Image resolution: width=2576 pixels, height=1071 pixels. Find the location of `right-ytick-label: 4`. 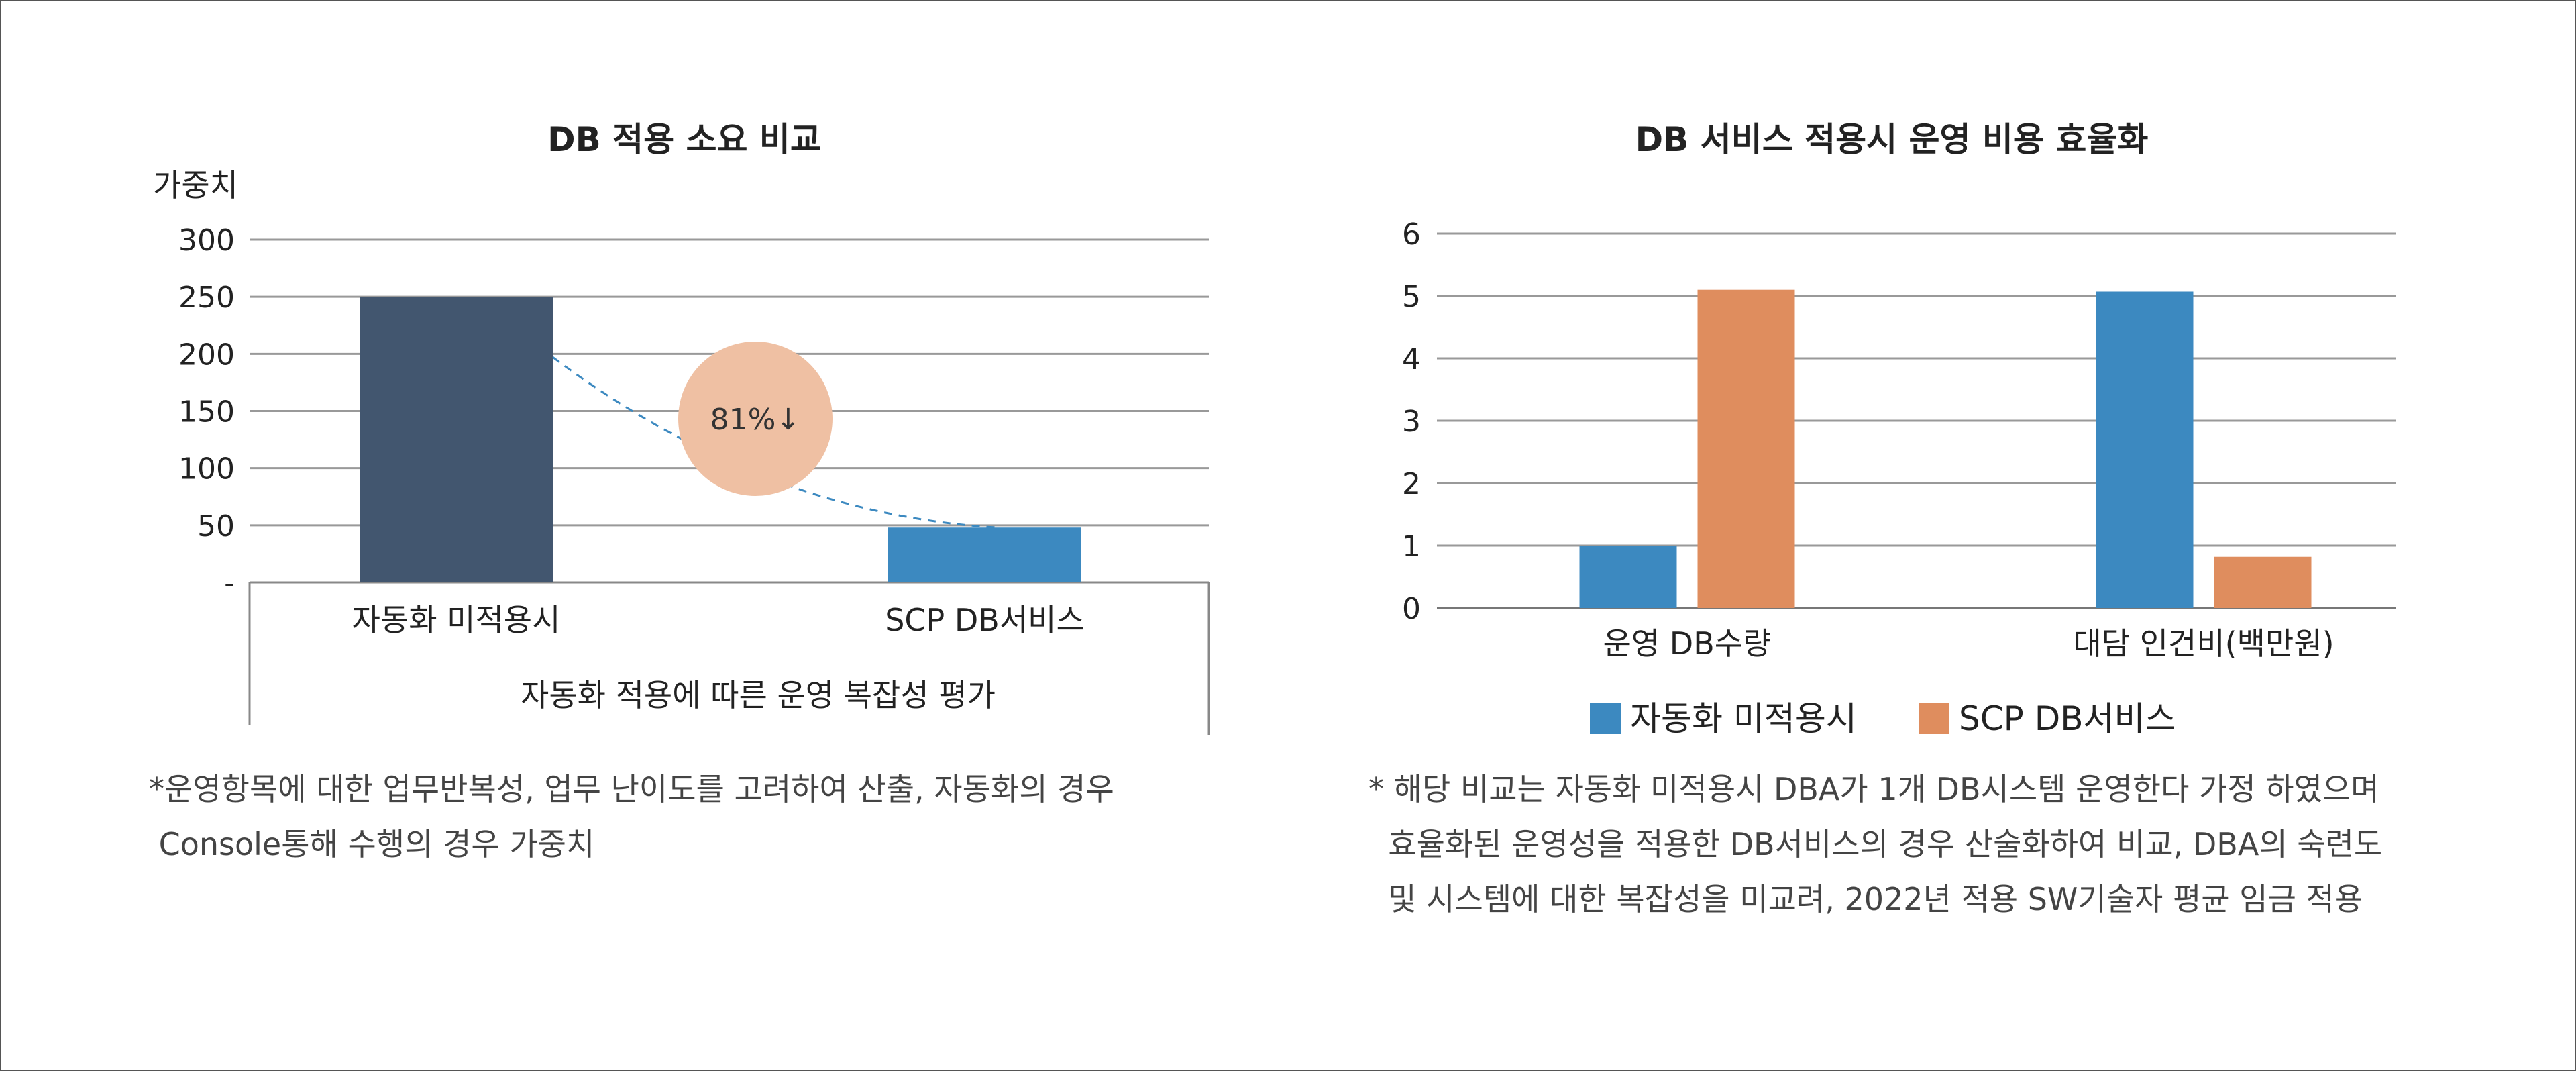

right-ytick-label: 4 is located at coordinates (1411, 359).